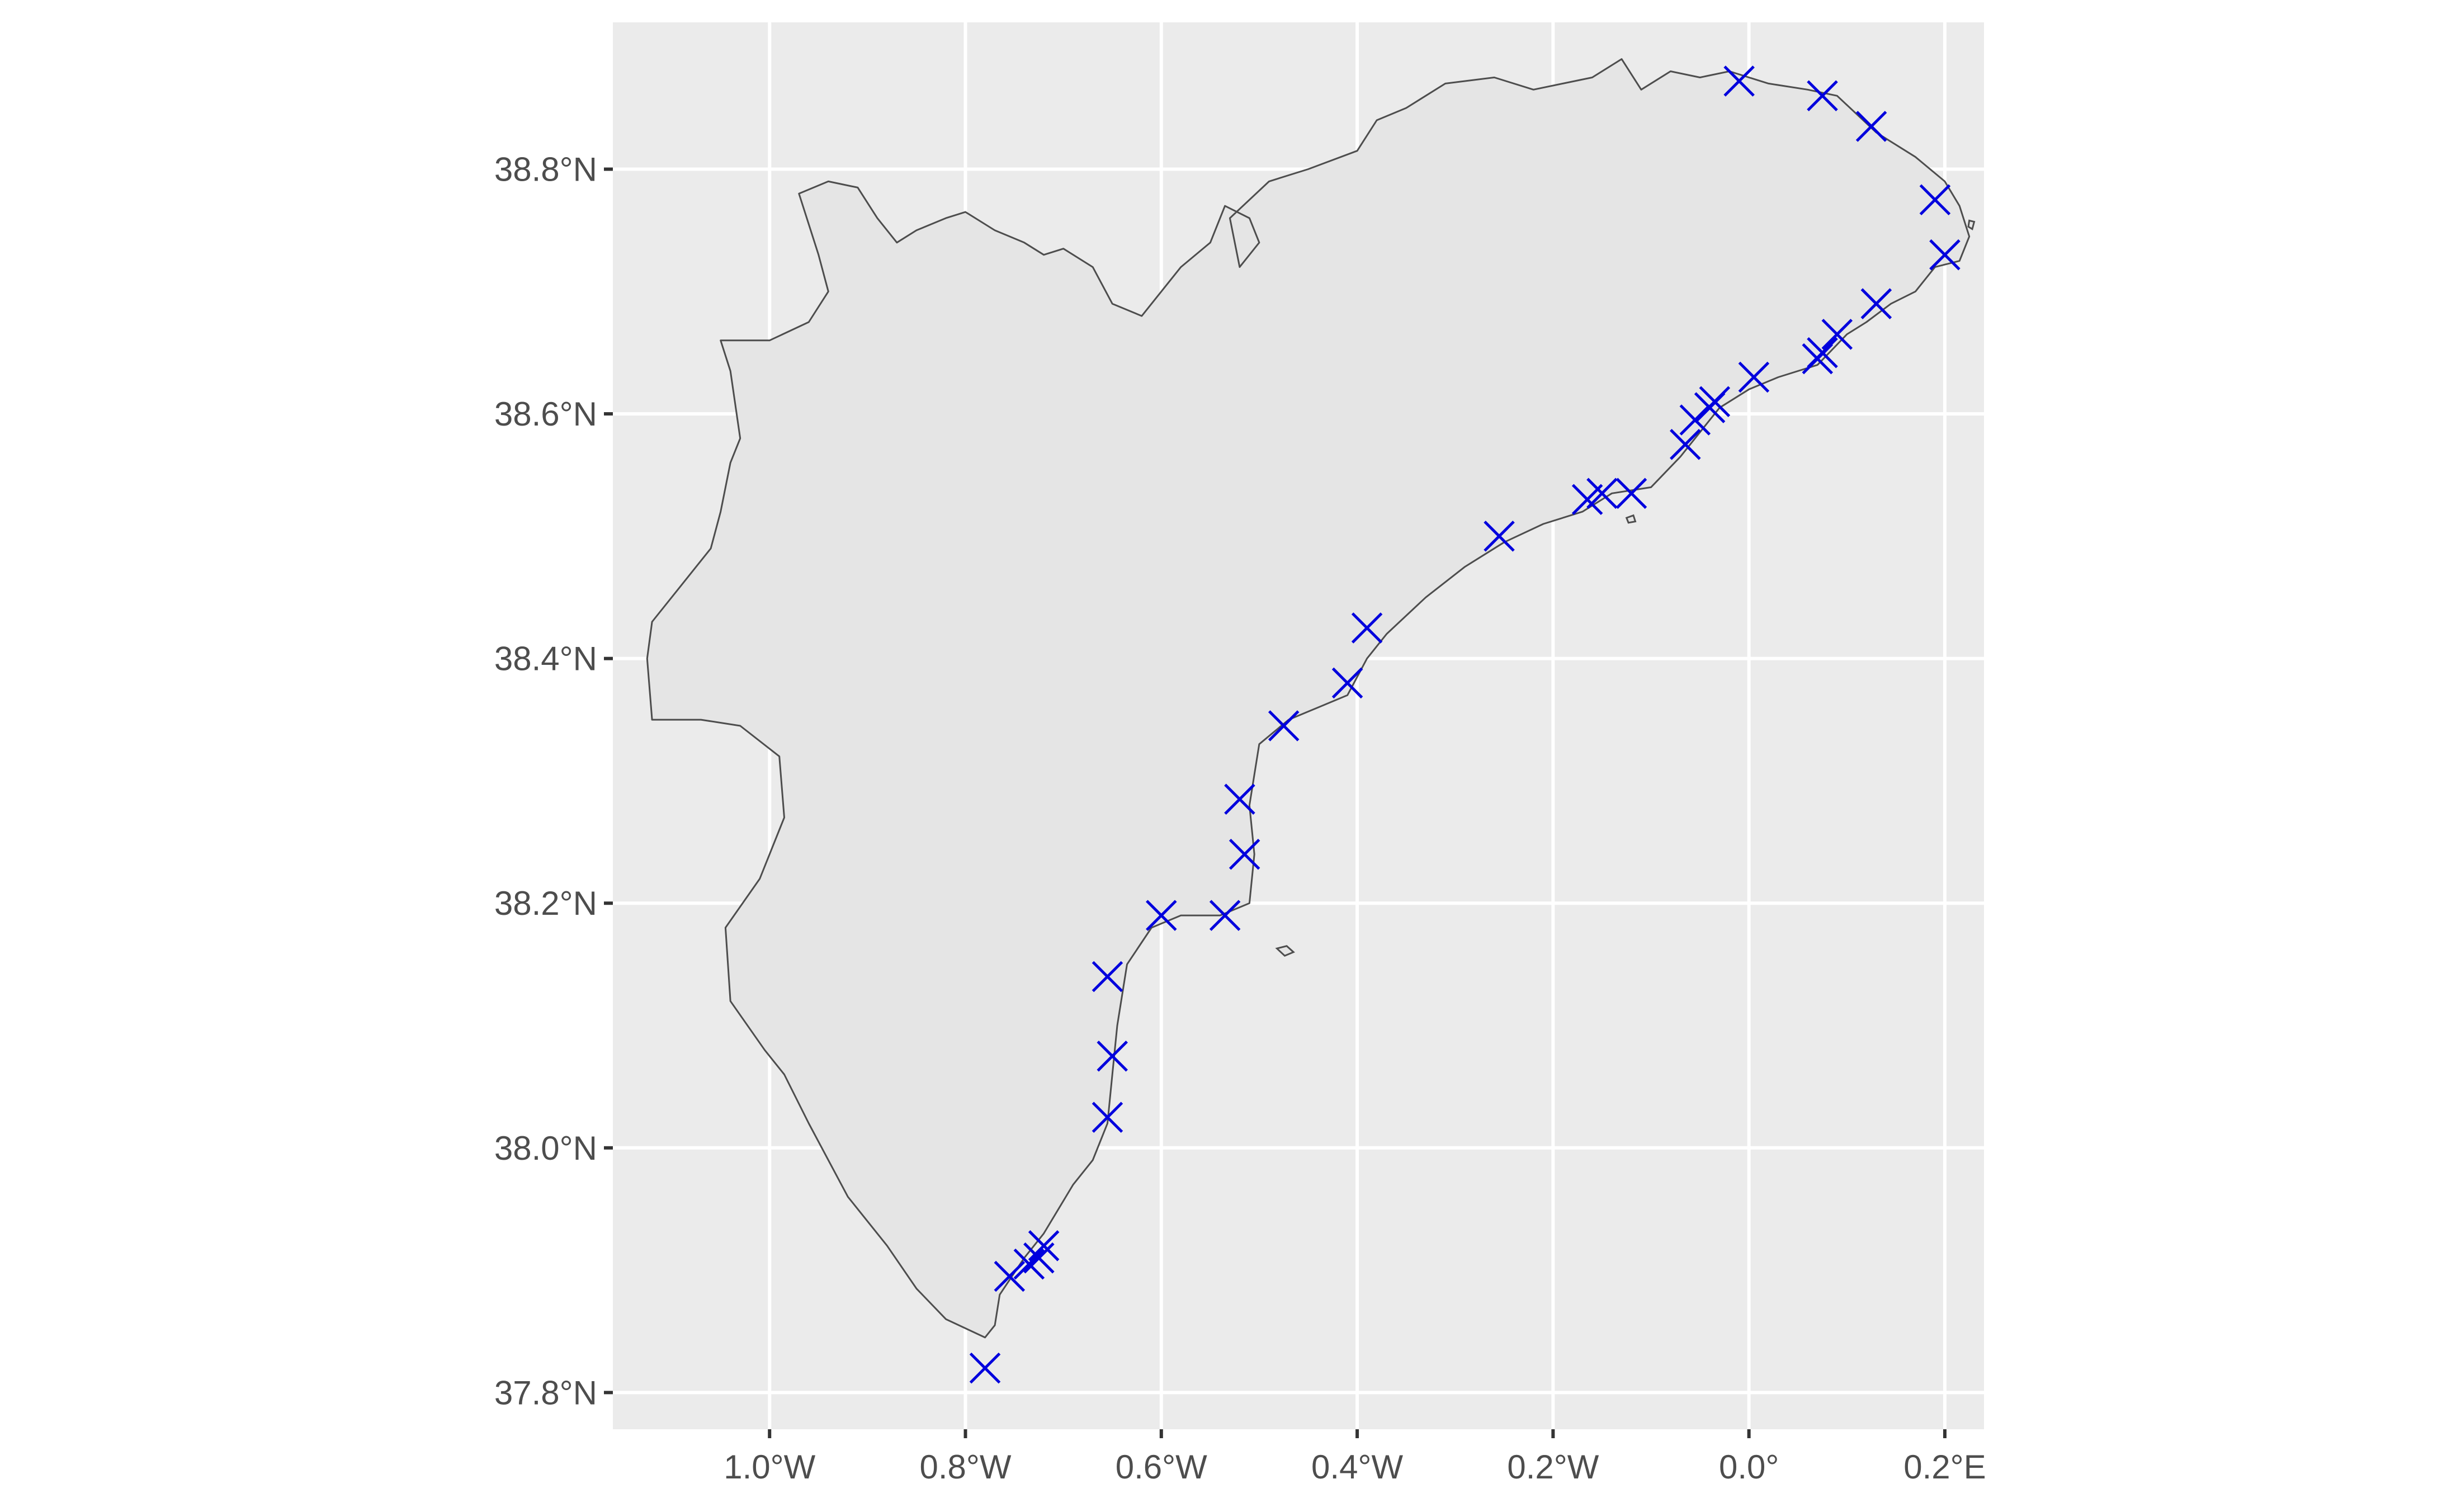  Describe the element at coordinates (545, 659) in the screenshot. I see `y-tick-label: 38.4°N` at that location.